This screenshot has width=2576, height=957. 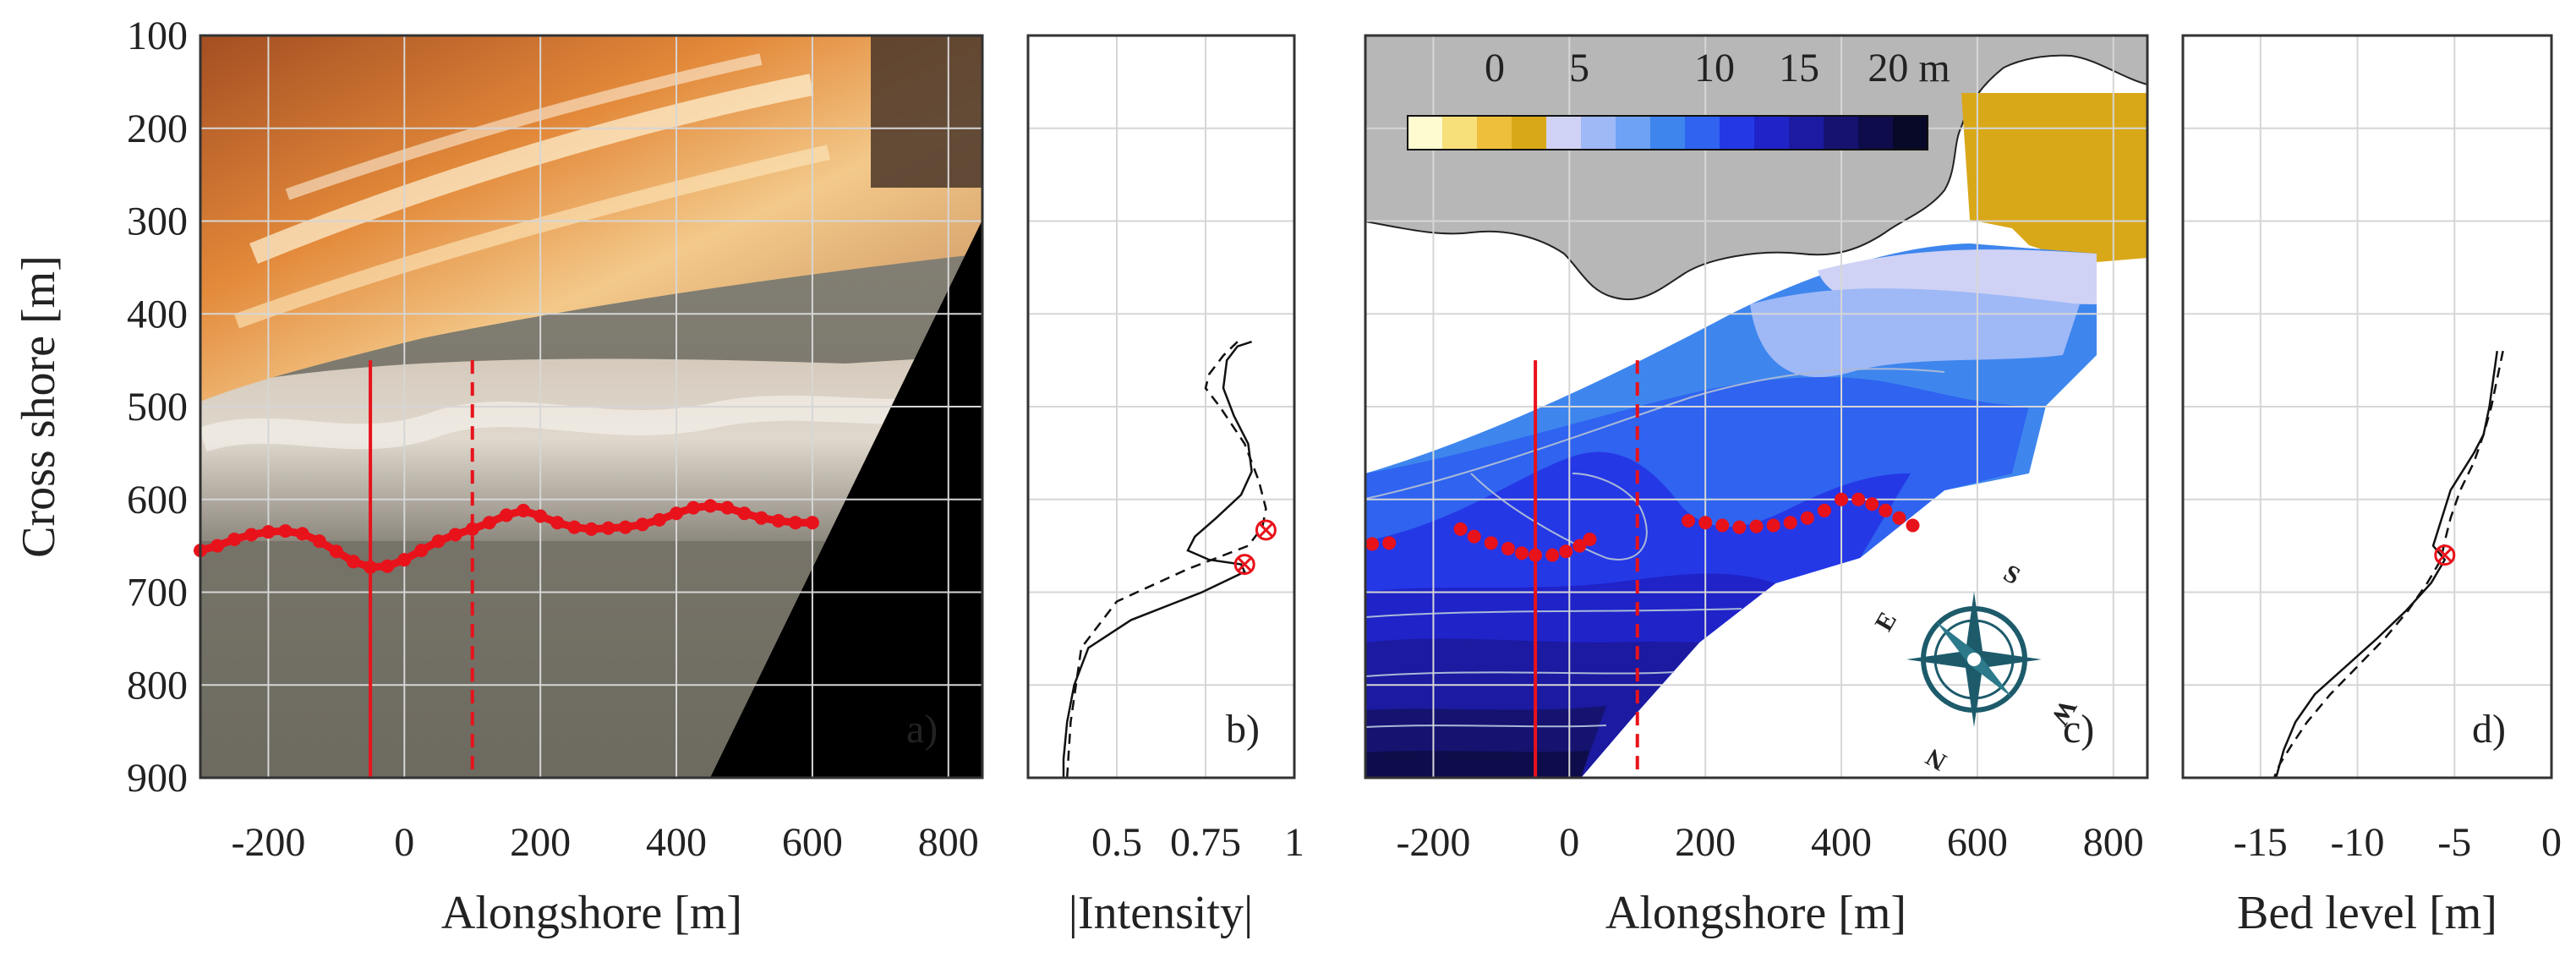 What do you see at coordinates (2454, 842) in the screenshot?
I see `x-tick-label: -5` at bounding box center [2454, 842].